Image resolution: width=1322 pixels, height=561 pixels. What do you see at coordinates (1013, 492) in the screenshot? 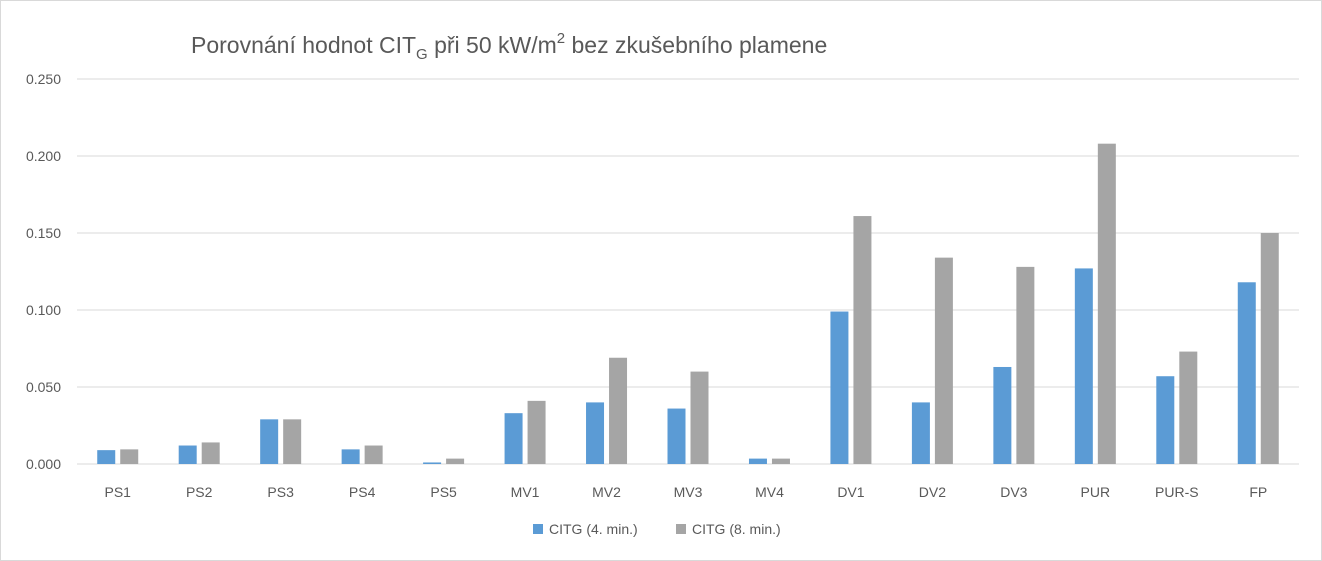
I see `x-tick-label: DV3` at bounding box center [1013, 492].